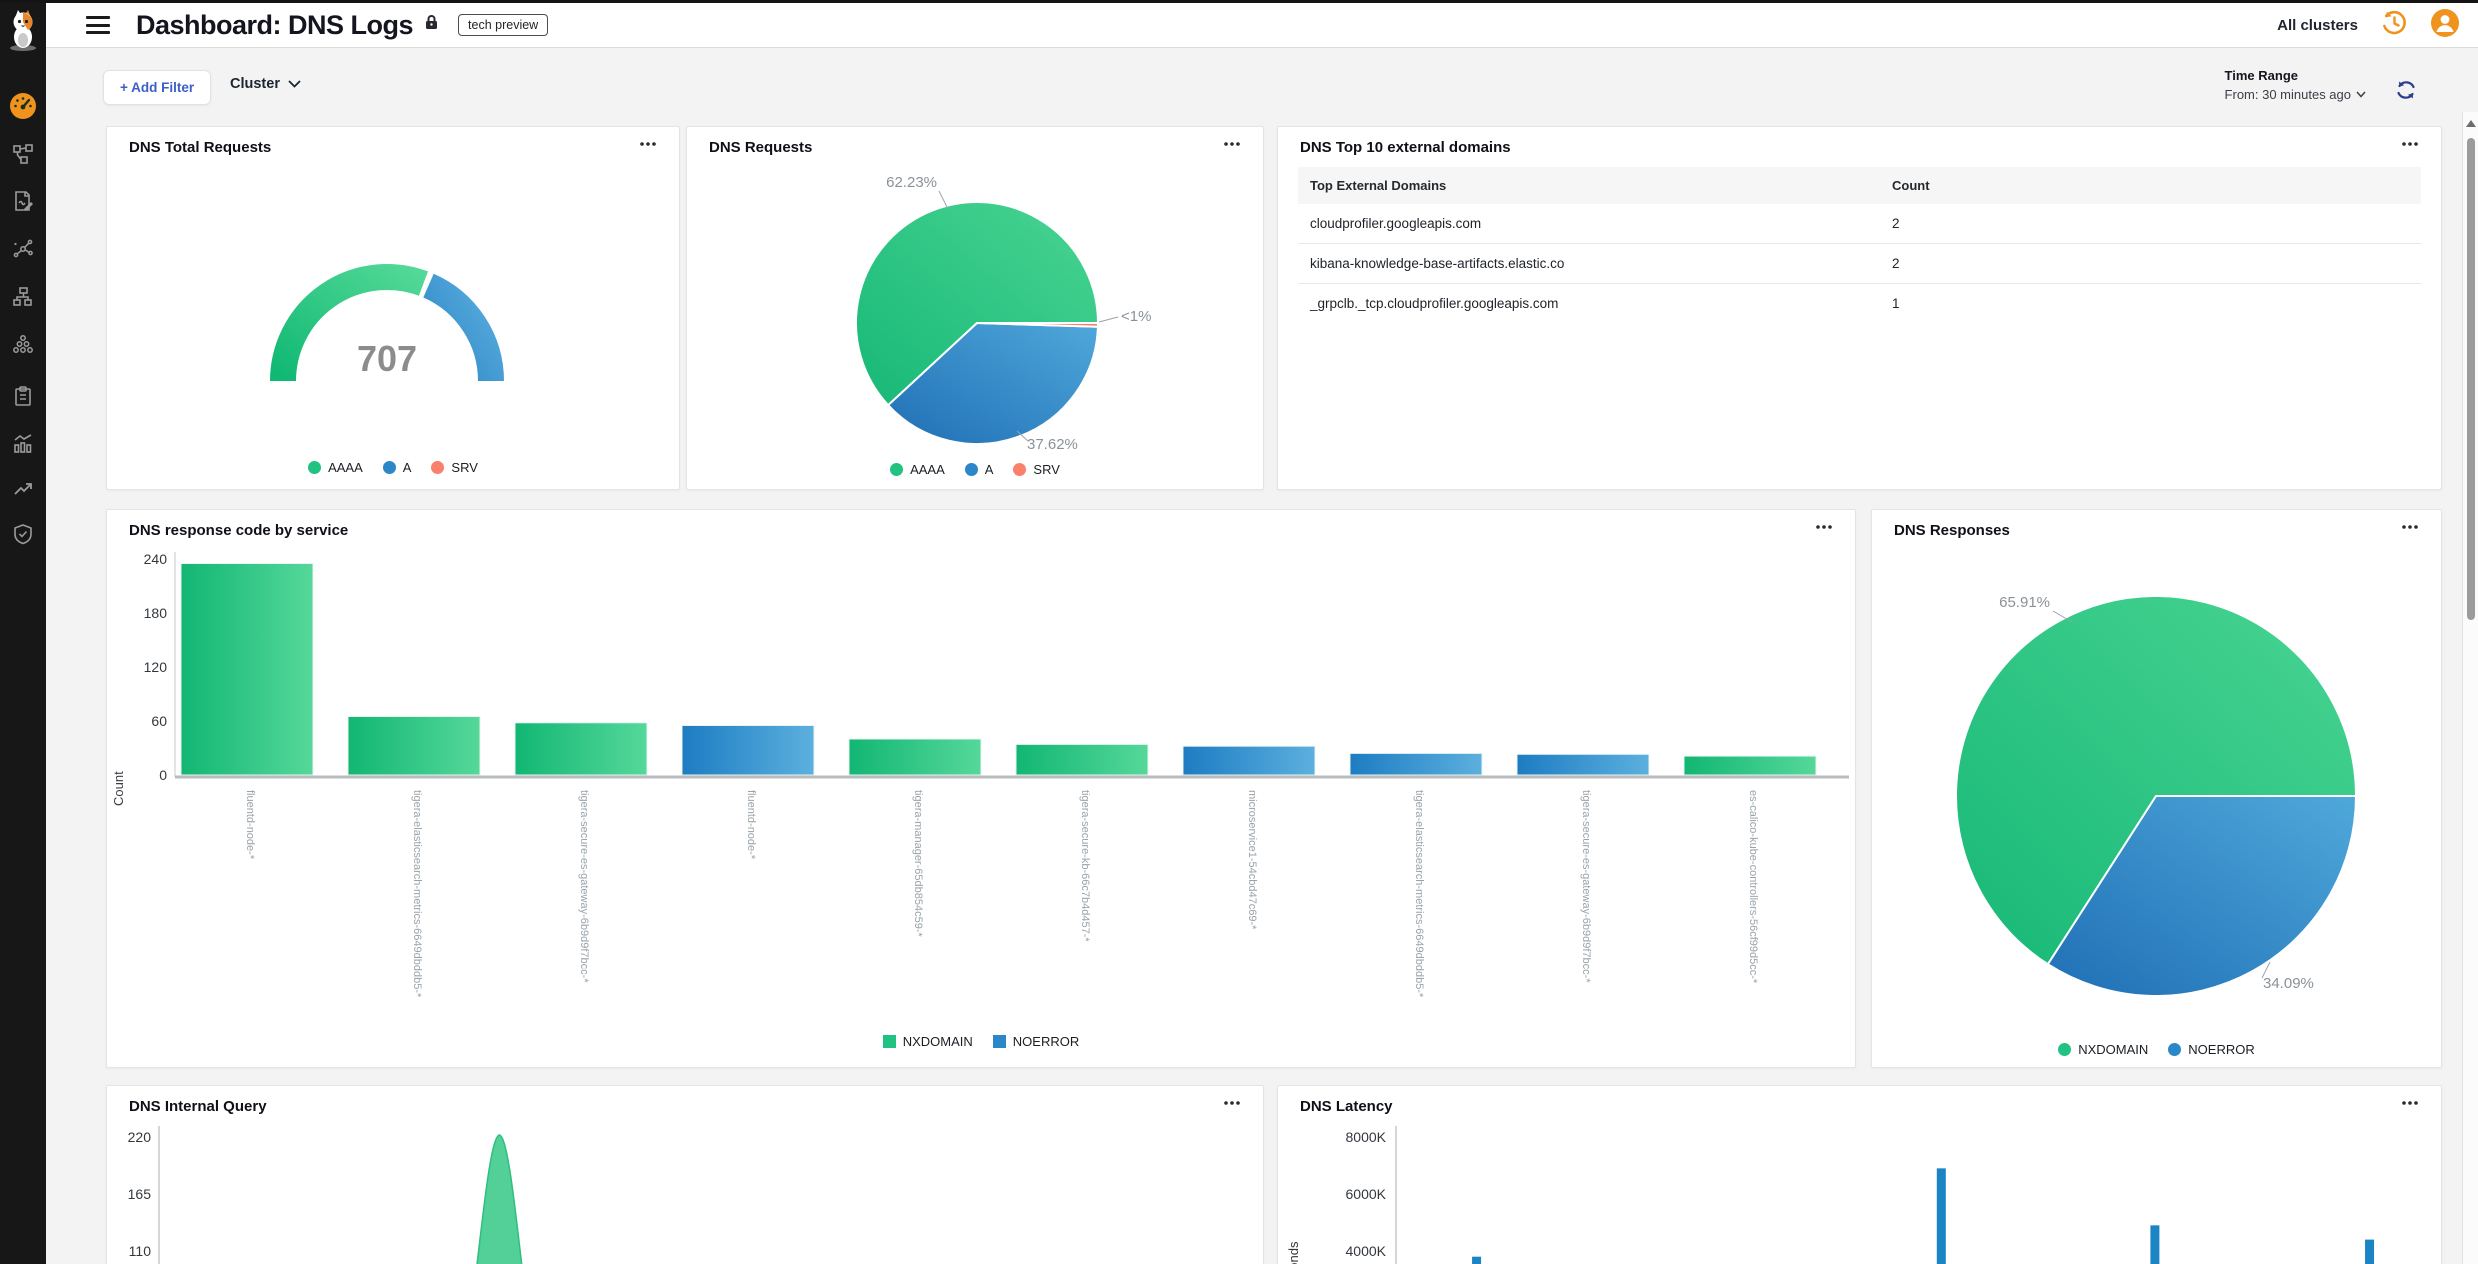 Image resolution: width=2478 pixels, height=1264 pixels. Describe the element at coordinates (918, 863) in the screenshot. I see `x-category-label: tigera-manager-65db854c59-*` at that location.